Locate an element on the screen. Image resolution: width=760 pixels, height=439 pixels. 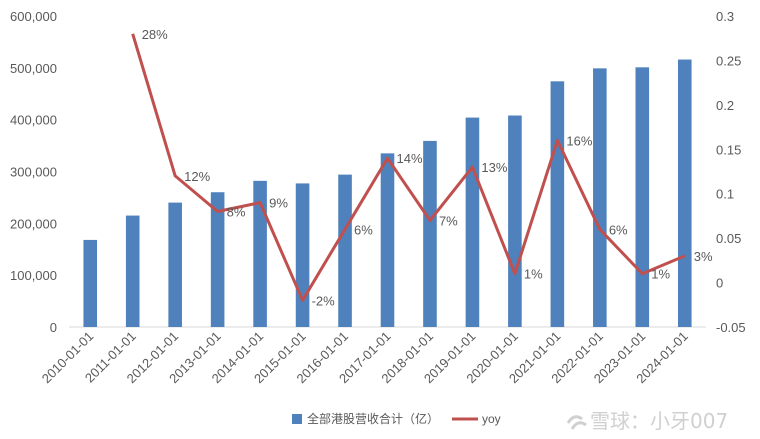
y-right-tick-label: 0.2 is located at coordinates (725, 105).